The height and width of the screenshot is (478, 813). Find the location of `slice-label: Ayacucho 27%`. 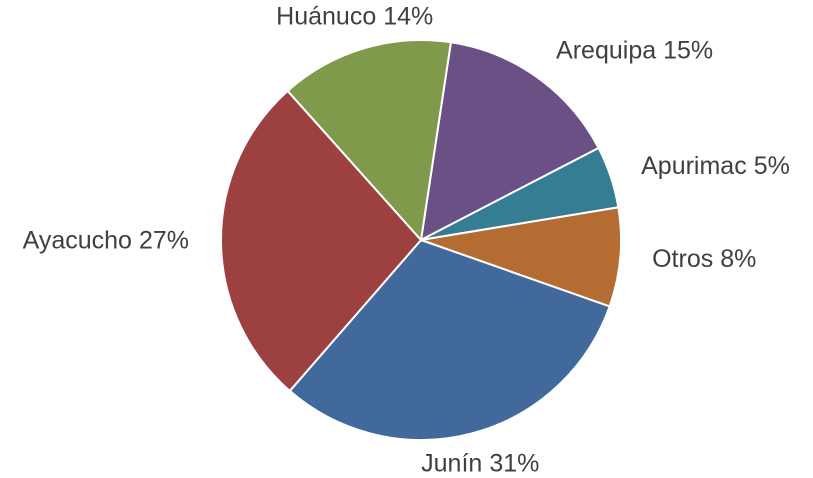

slice-label: Ayacucho 27% is located at coordinates (106, 240).